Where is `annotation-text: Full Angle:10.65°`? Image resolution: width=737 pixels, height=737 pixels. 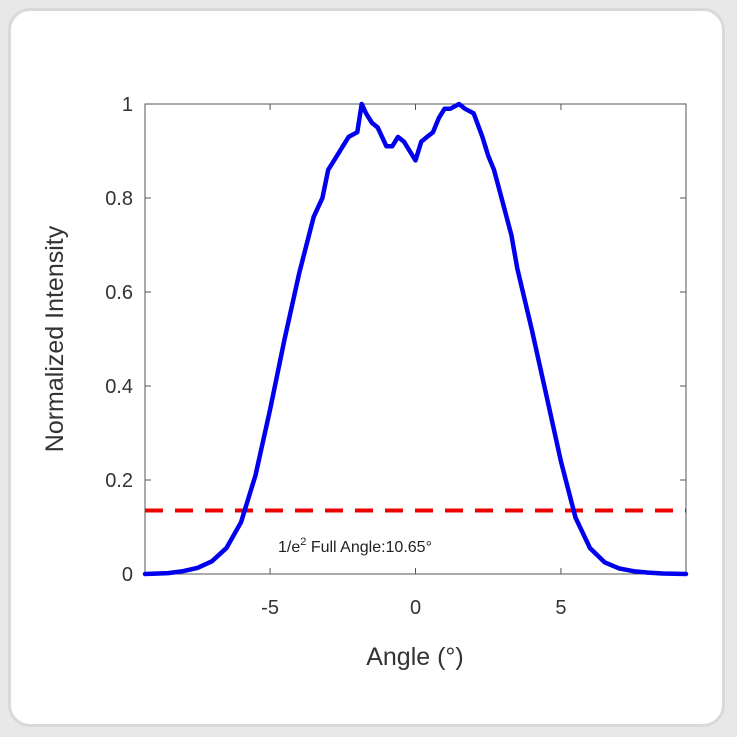
annotation-text: Full Angle:10.65° is located at coordinates (369, 547).